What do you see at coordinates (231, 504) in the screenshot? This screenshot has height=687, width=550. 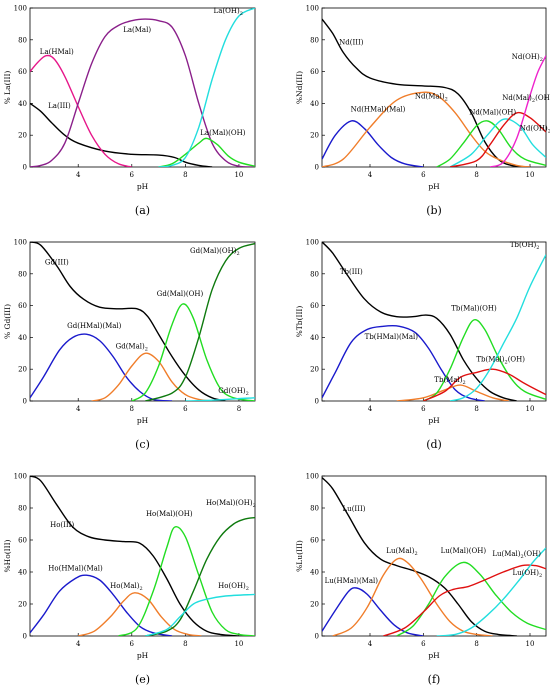 I see `species-label: Ho(Mal)(OH)2` at bounding box center [231, 504].